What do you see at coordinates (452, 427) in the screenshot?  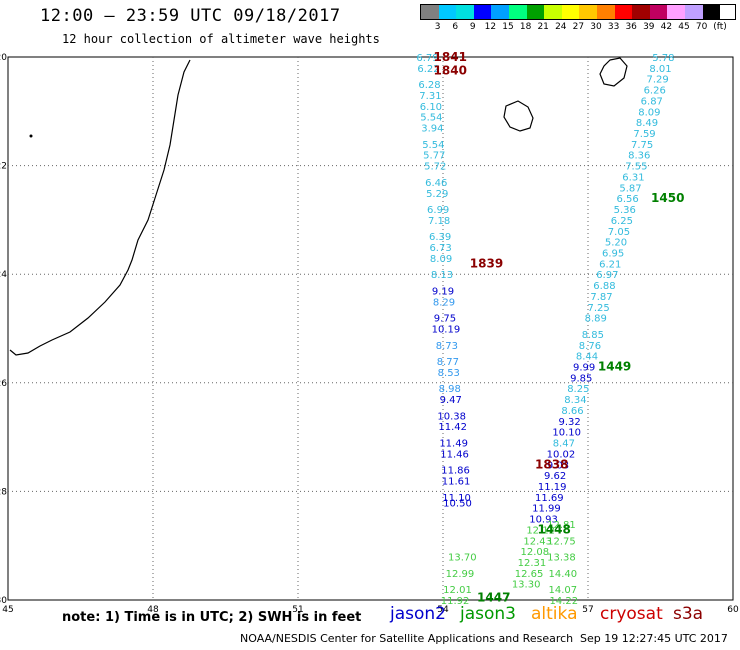 I see `swh-value: 11.42` at bounding box center [452, 427].